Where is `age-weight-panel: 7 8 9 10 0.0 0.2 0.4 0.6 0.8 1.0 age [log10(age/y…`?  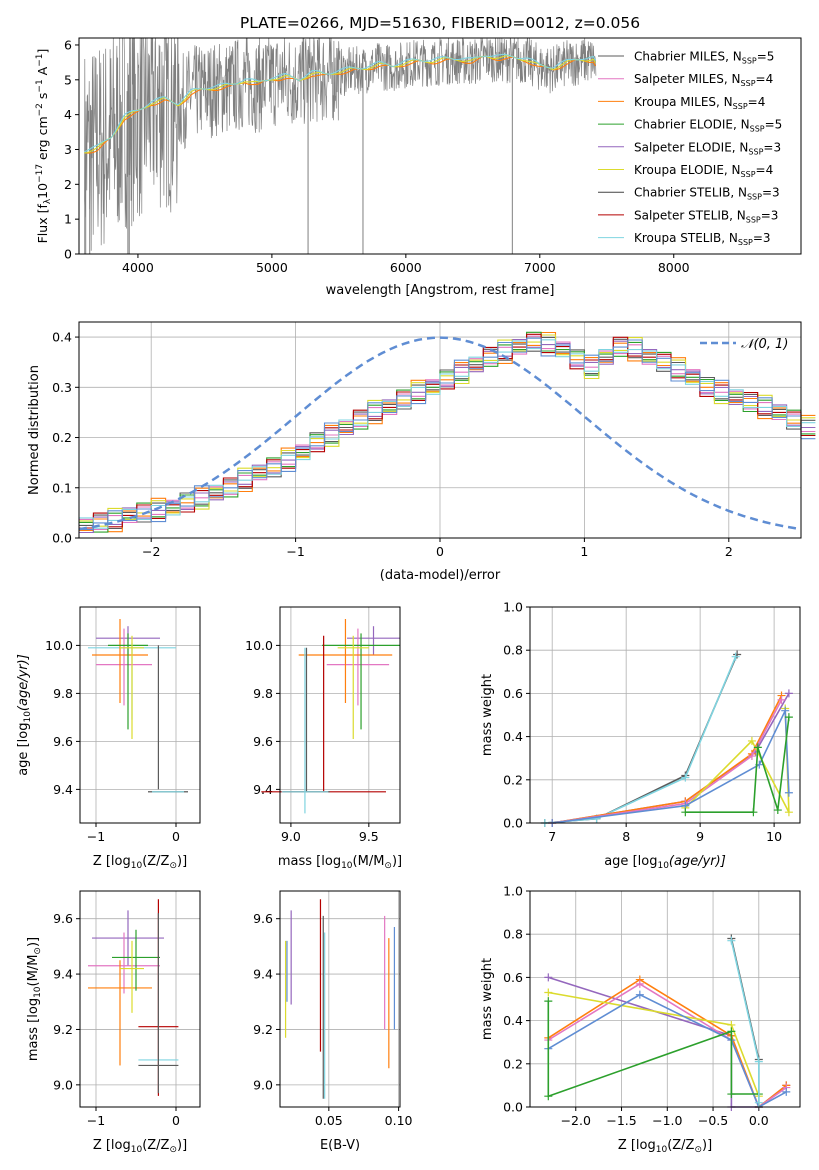
age-weight-panel: 7 8 9 10 0.0 0.2 0.4 0.6 0.8 1.0 age [log10(age/y… is located at coordinates (640, 735).